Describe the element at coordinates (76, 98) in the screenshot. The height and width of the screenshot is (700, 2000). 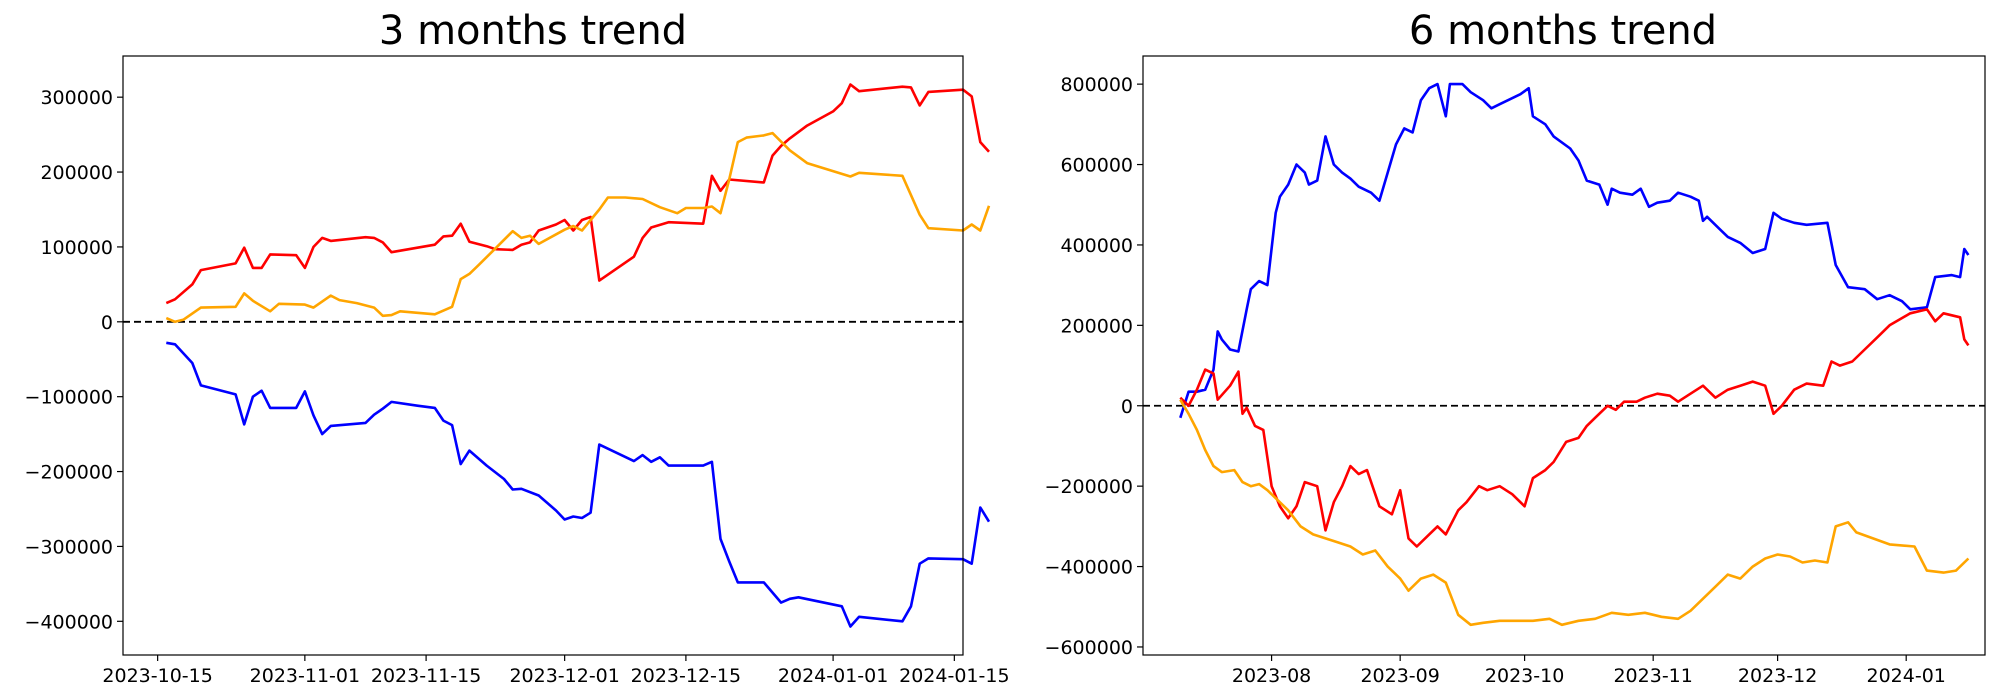
I see `y-tick-label: 300000` at that location.